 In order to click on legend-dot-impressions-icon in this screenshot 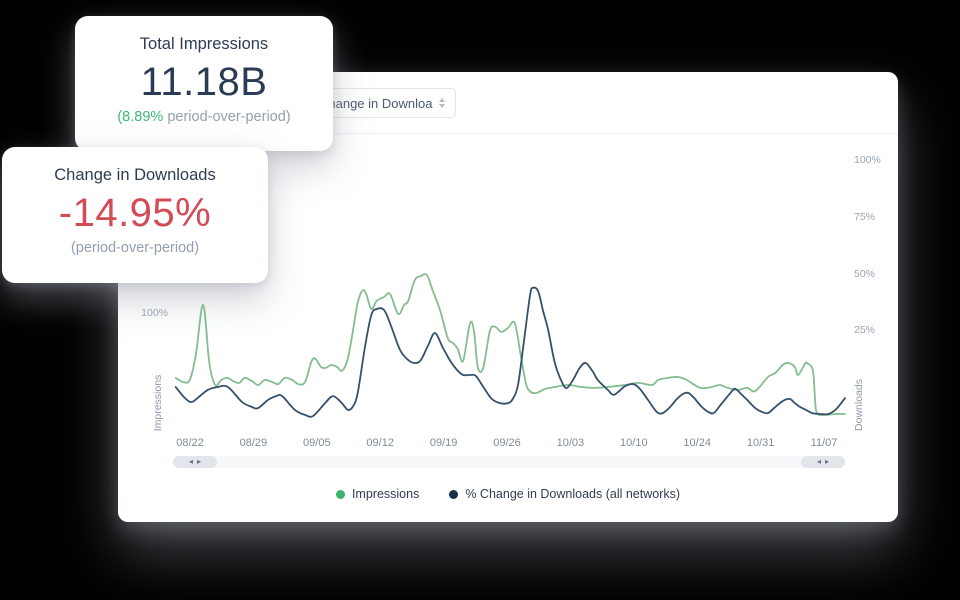, I will do `click(340, 494)`.